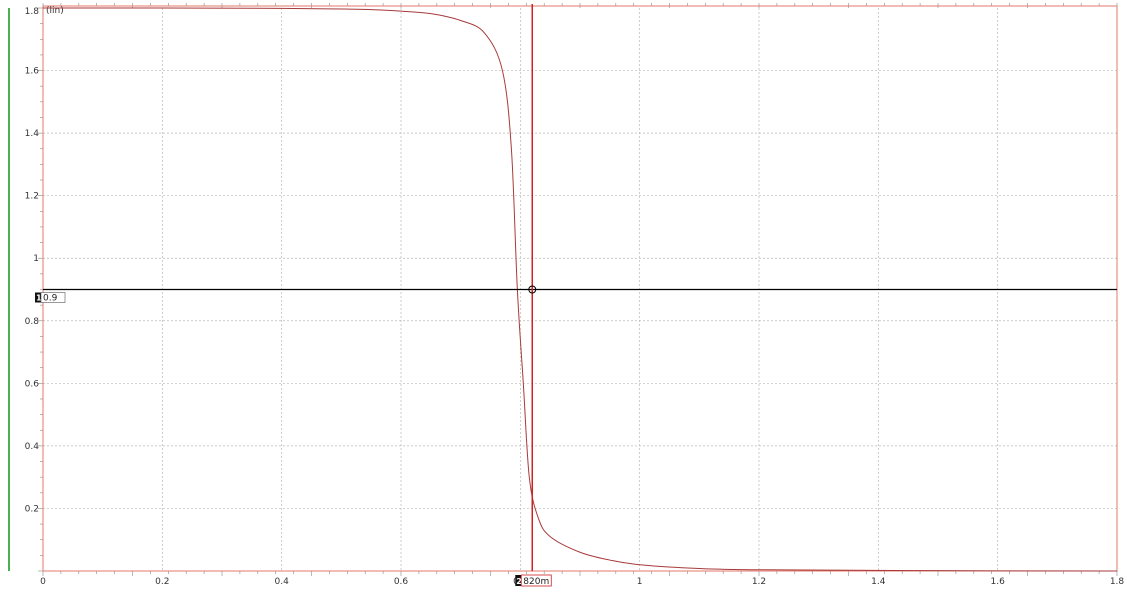 The height and width of the screenshot is (593, 1127). I want to click on x-tick-label: 0, so click(43, 582).